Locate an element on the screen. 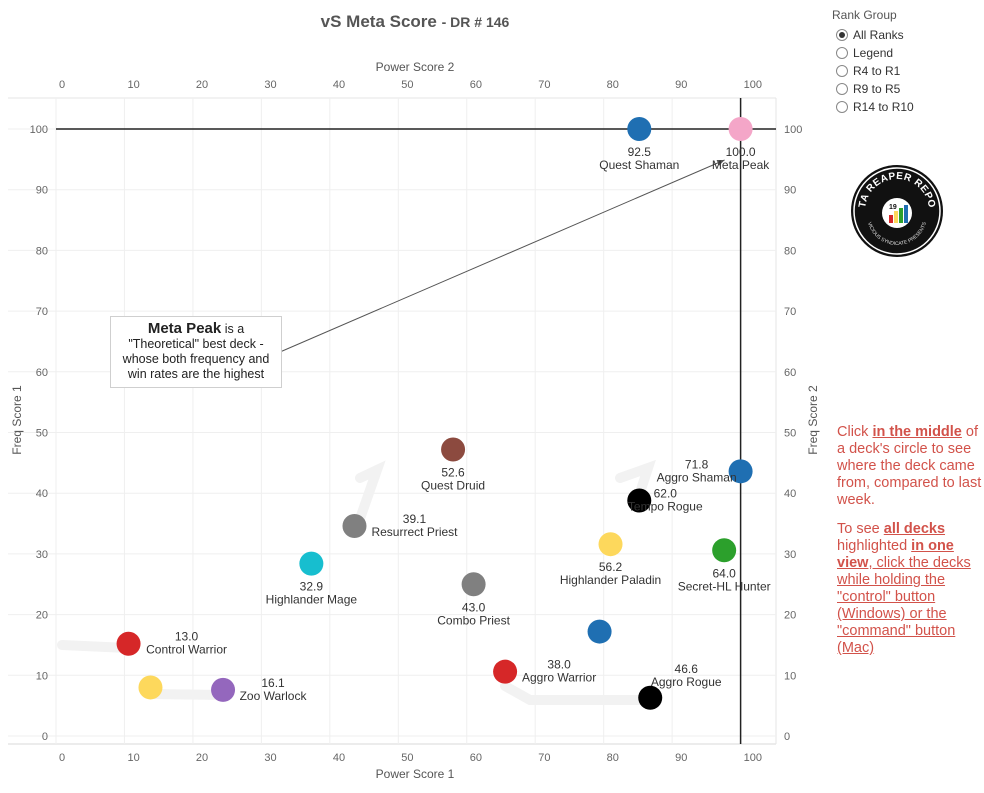 This screenshot has width=984, height=793. point-control-warrior is located at coordinates (128, 643).